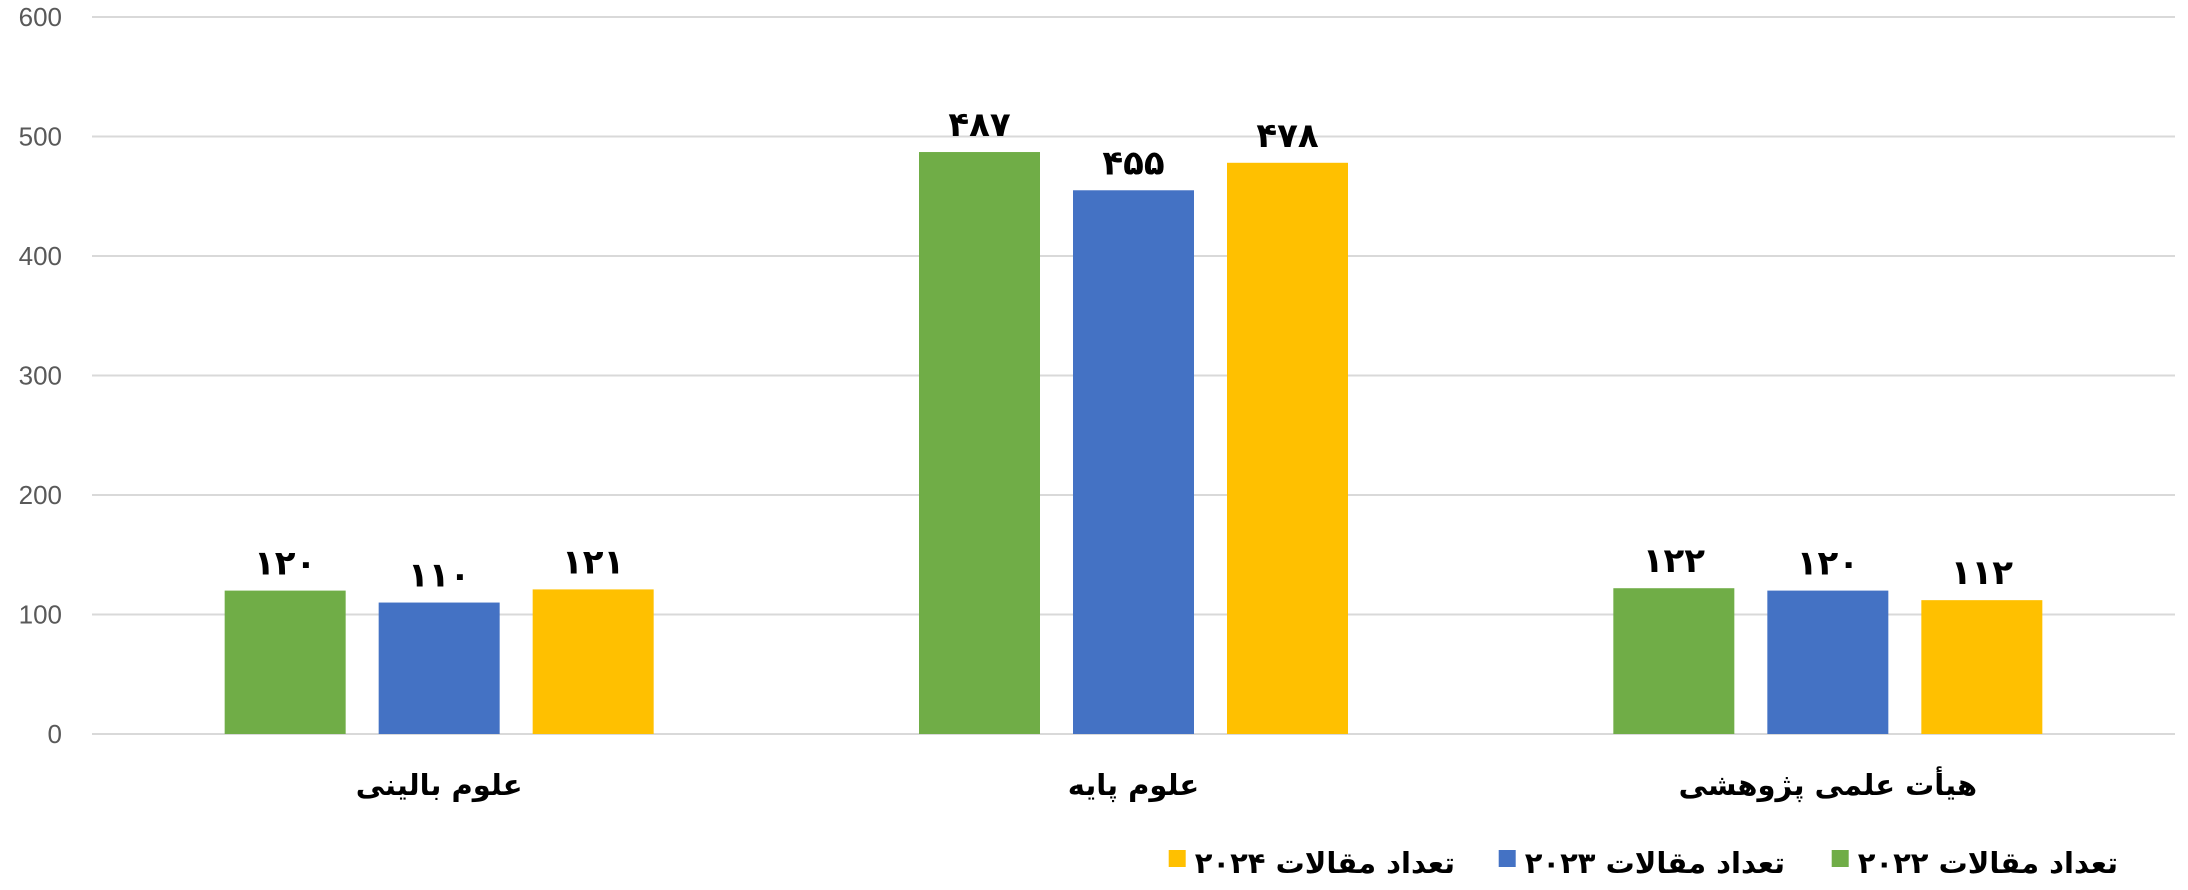 The width and height of the screenshot is (2188, 890). I want to click on legend-label: تعداد مقالات ۲۰۲۴, so click(1325, 863).